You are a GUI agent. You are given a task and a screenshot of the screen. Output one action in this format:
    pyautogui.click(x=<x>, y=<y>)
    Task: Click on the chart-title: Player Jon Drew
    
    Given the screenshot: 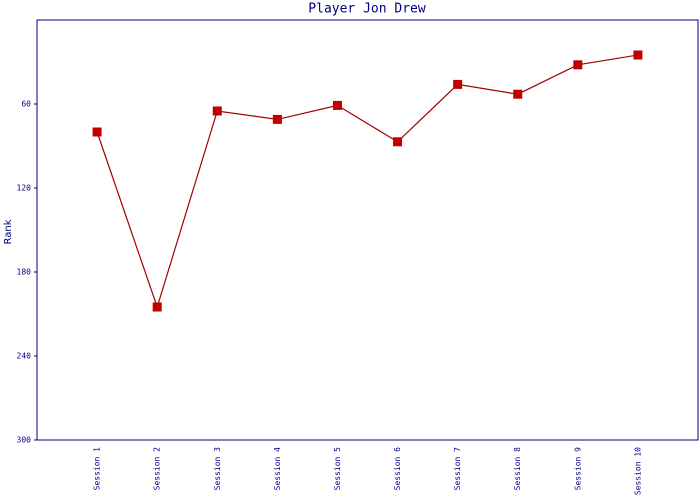 What is the action you would take?
    pyautogui.click(x=367, y=9)
    